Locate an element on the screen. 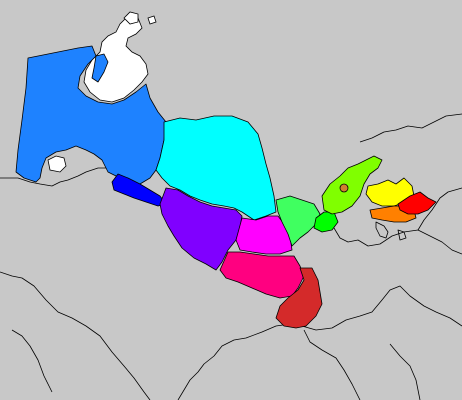  region-kashkadarya is located at coordinates (262, 275).